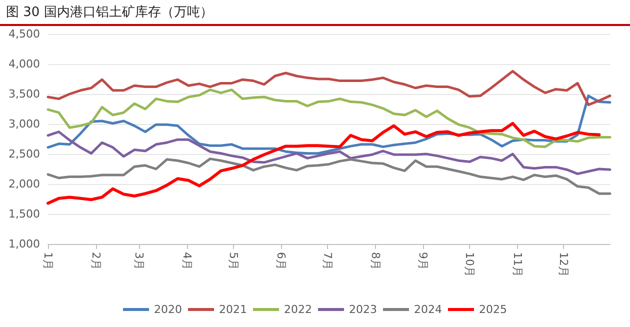 This screenshot has width=630, height=327. What do you see at coordinates (375, 261) in the screenshot?
I see `x-tick-label: 8月` at bounding box center [375, 261].